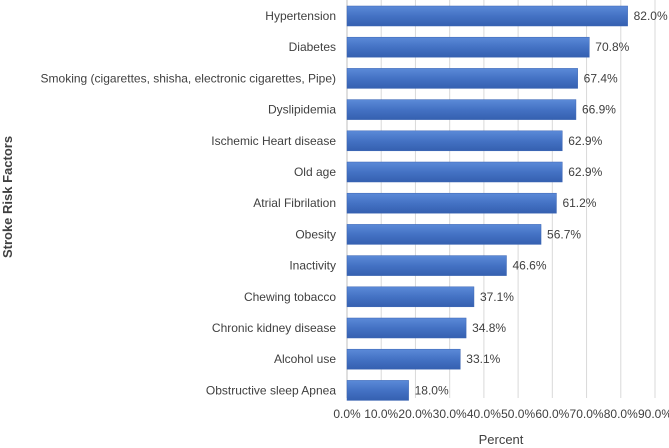  I want to click on value-label: 33.1%, so click(483, 359).